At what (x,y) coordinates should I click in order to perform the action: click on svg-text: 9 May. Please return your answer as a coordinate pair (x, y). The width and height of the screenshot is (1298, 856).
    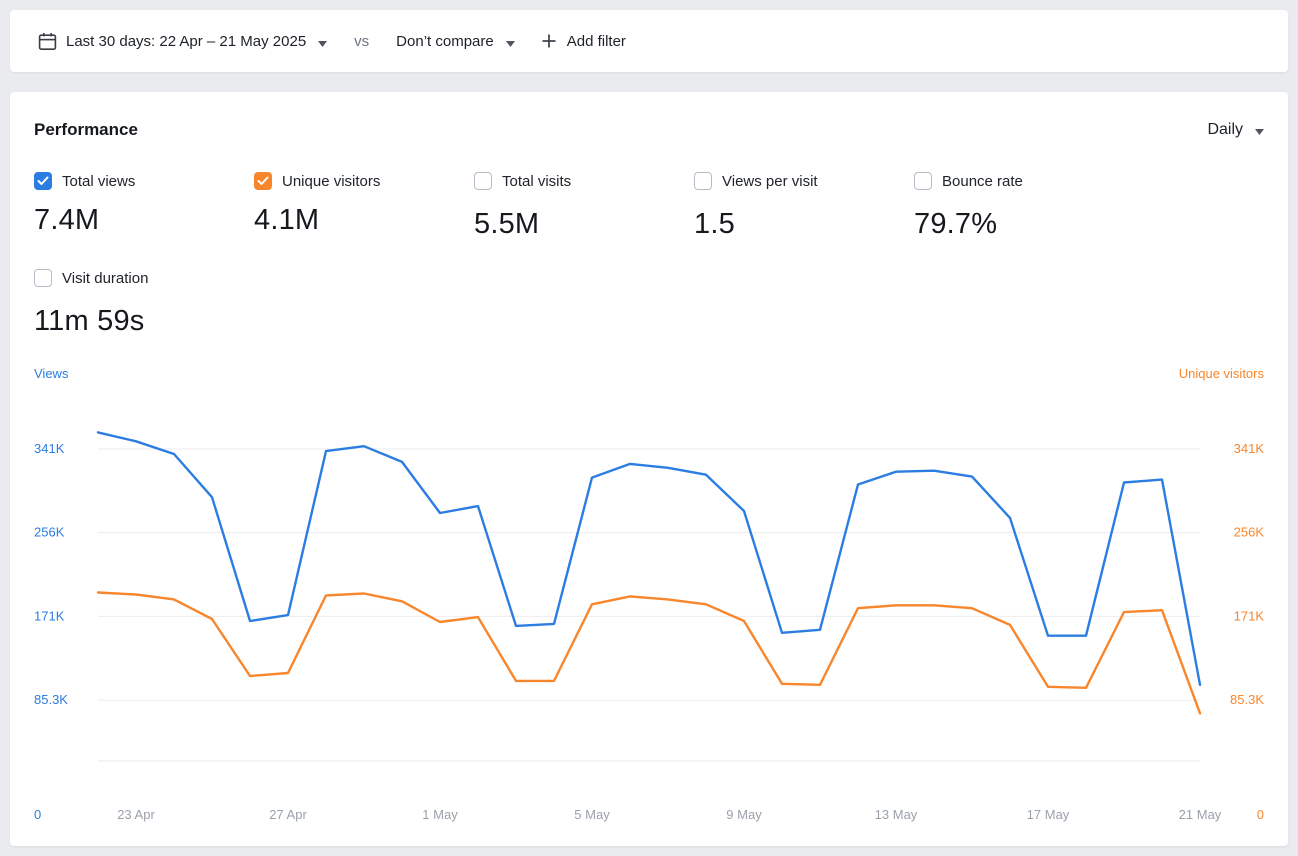
    Looking at the image, I should click on (744, 814).